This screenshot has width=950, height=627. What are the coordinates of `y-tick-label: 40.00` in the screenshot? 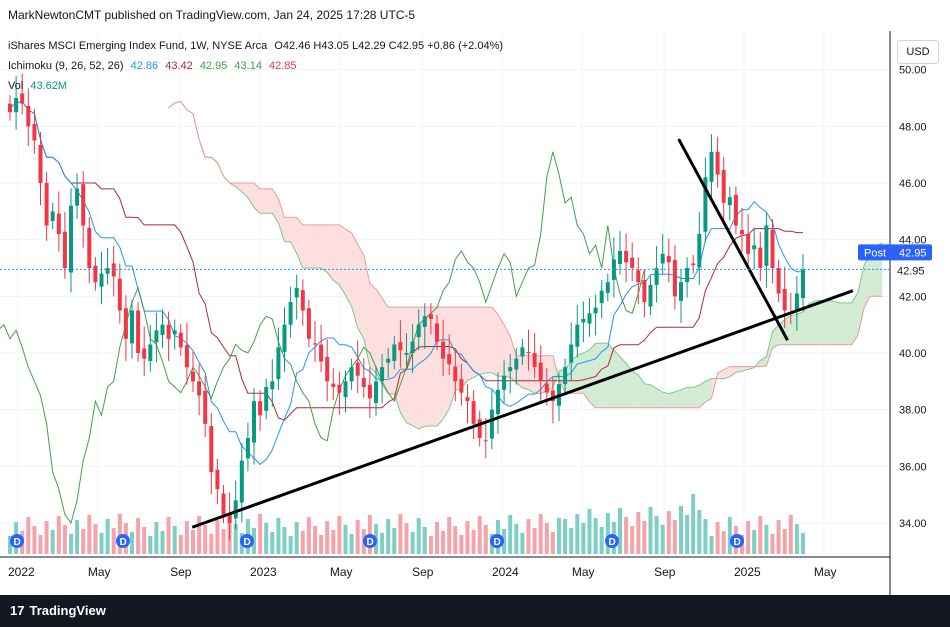 It's located at (913, 354).